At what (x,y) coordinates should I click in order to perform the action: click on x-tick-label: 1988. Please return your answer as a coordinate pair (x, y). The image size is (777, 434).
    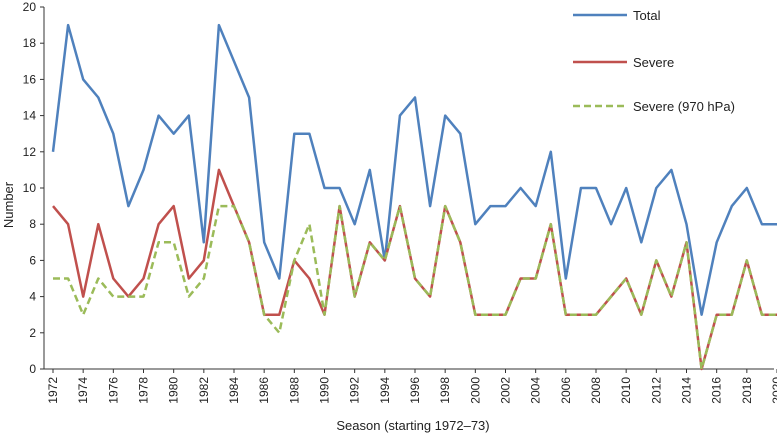
    Looking at the image, I should click on (294, 390).